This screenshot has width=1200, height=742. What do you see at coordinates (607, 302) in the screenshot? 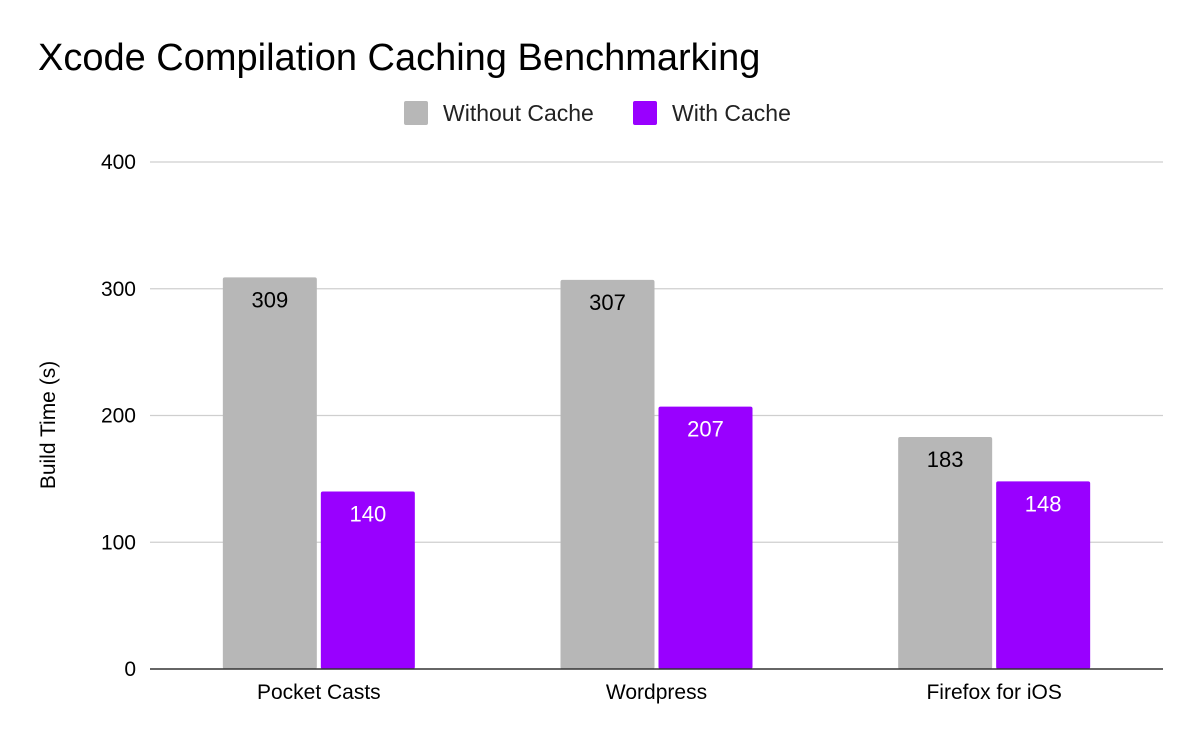
I see `data-label: 307` at bounding box center [607, 302].